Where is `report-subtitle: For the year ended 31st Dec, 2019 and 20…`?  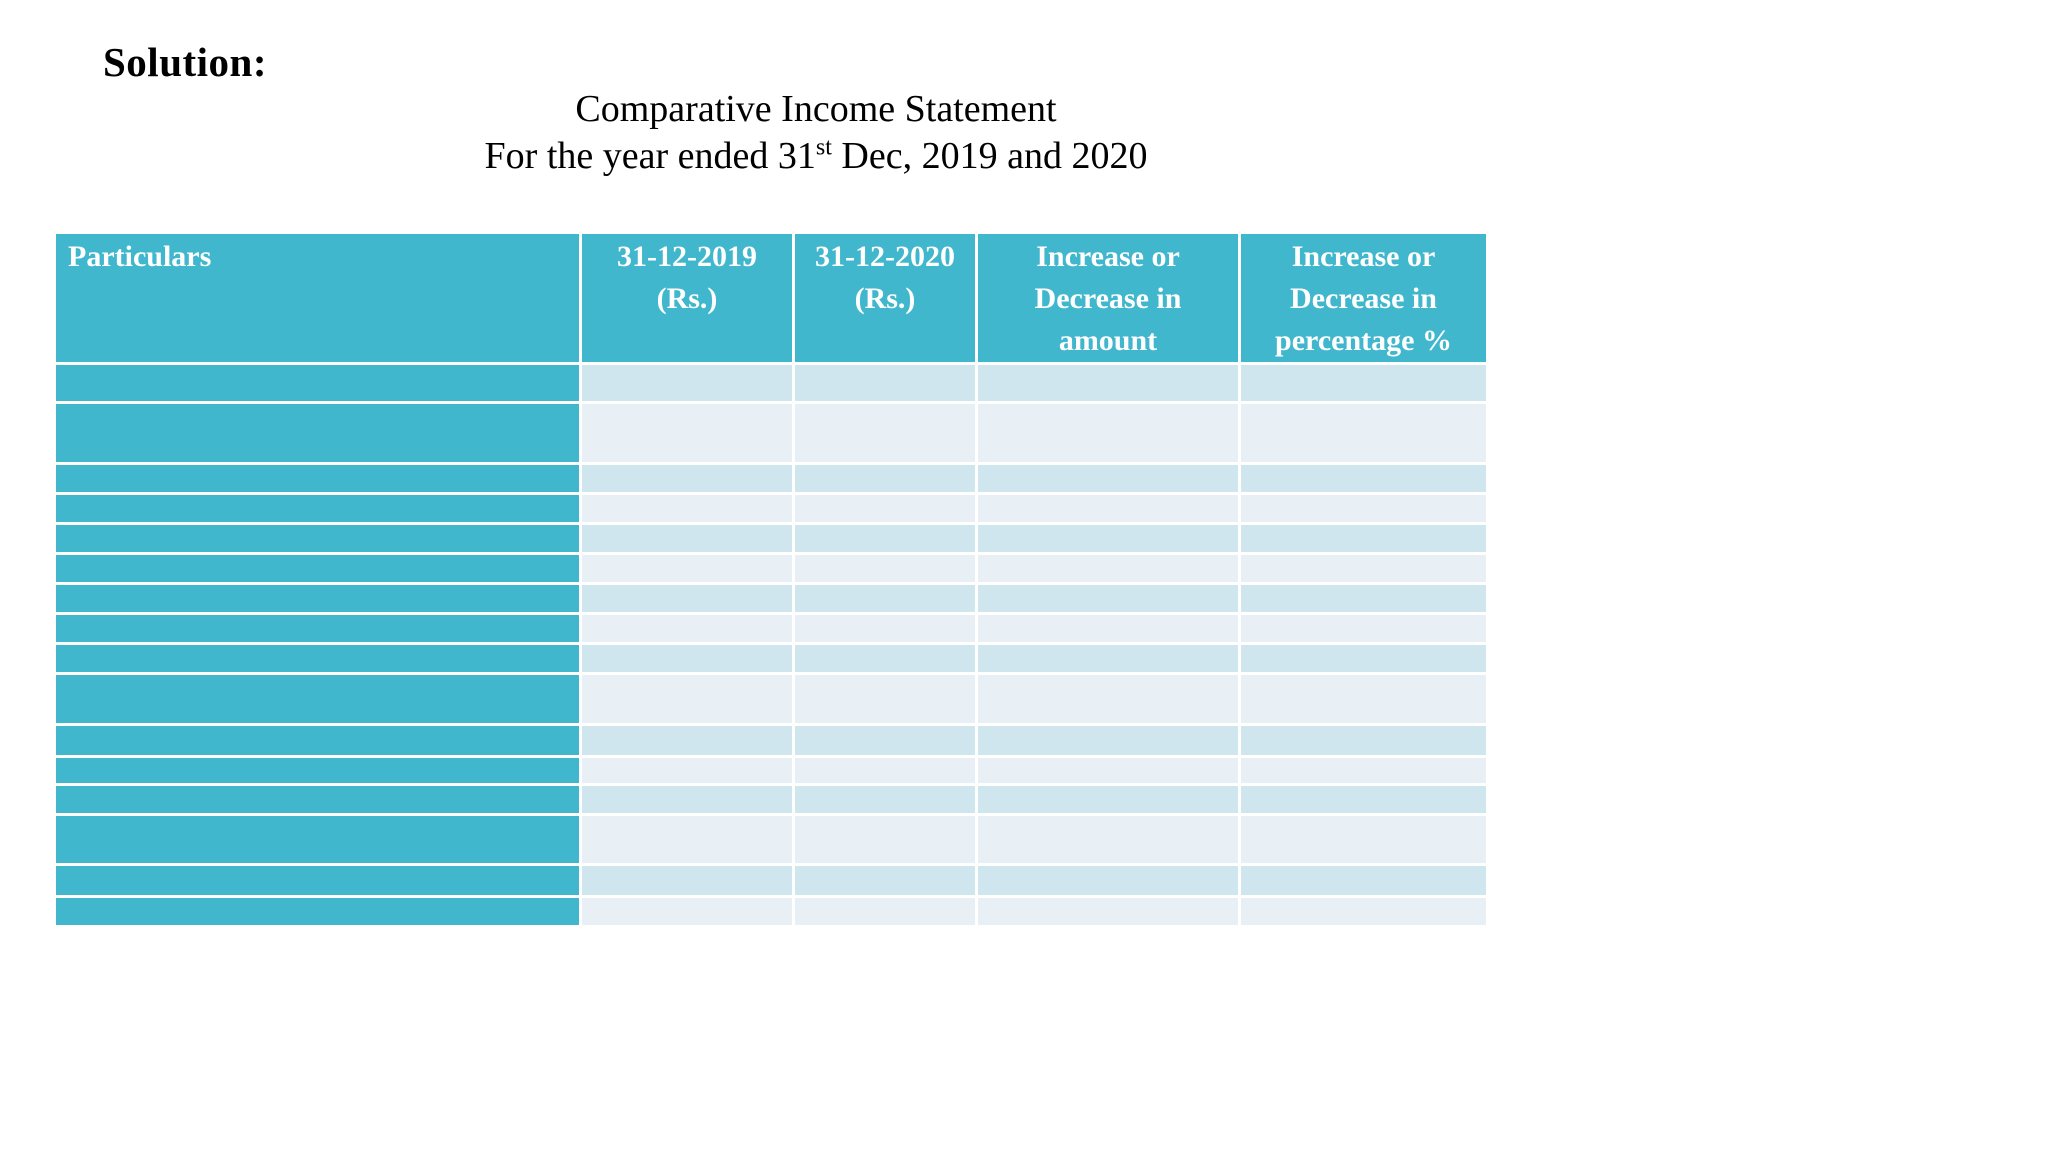
report-subtitle: For the year ended 31st Dec, 2019 and 20… is located at coordinates (816, 156).